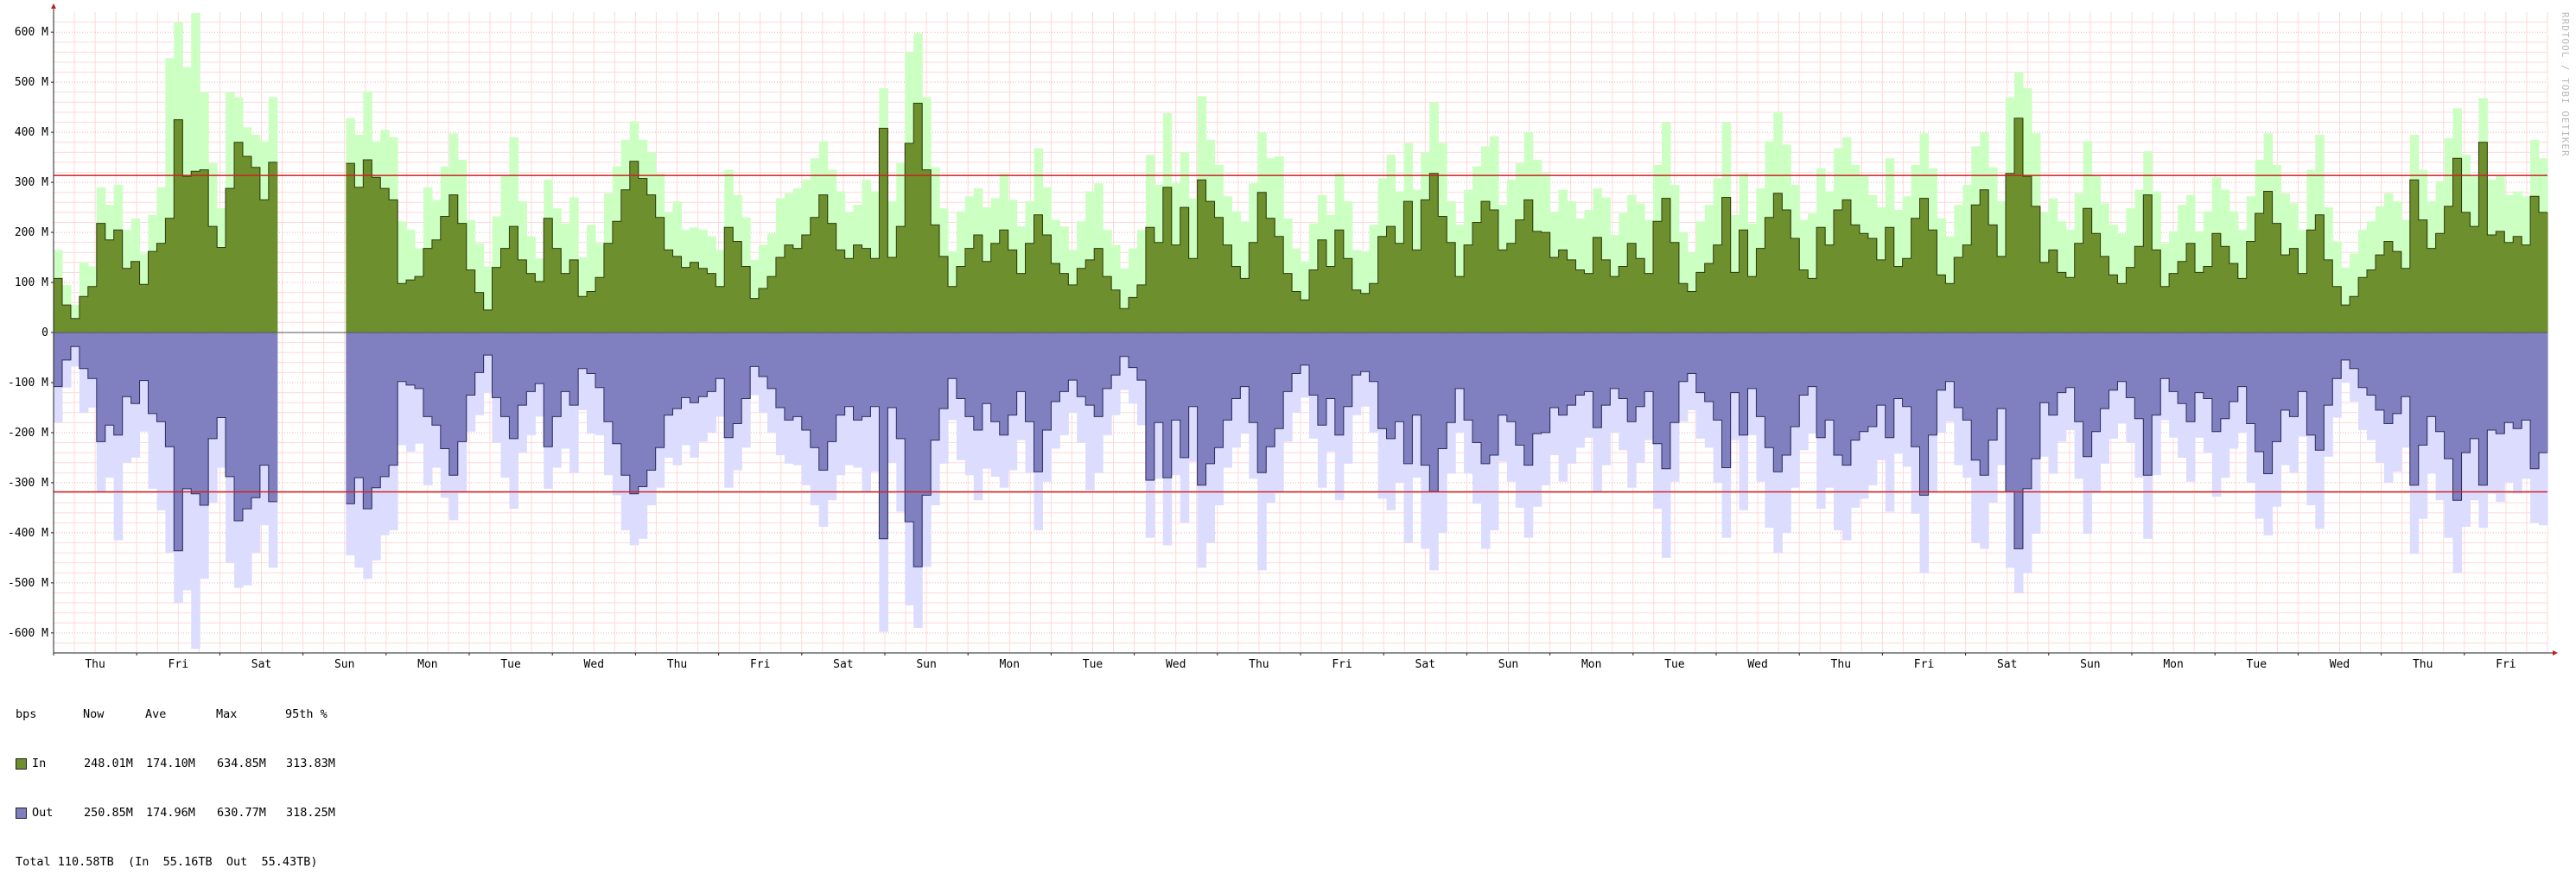 This screenshot has height=887, width=2576. What do you see at coordinates (1133, 368) in the screenshot?
I see `out-max-bar` at bounding box center [1133, 368].